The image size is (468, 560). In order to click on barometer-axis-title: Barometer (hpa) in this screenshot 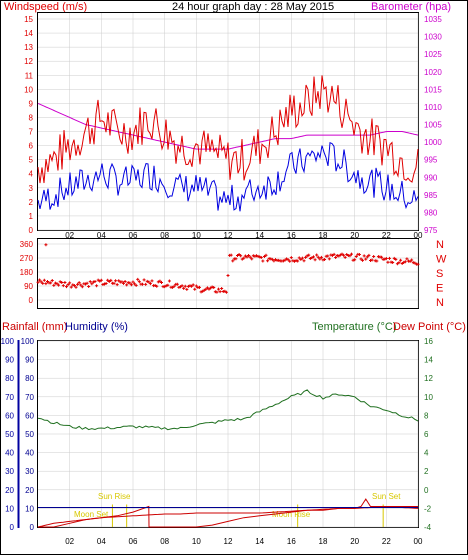, I will do `click(411, 7)`.